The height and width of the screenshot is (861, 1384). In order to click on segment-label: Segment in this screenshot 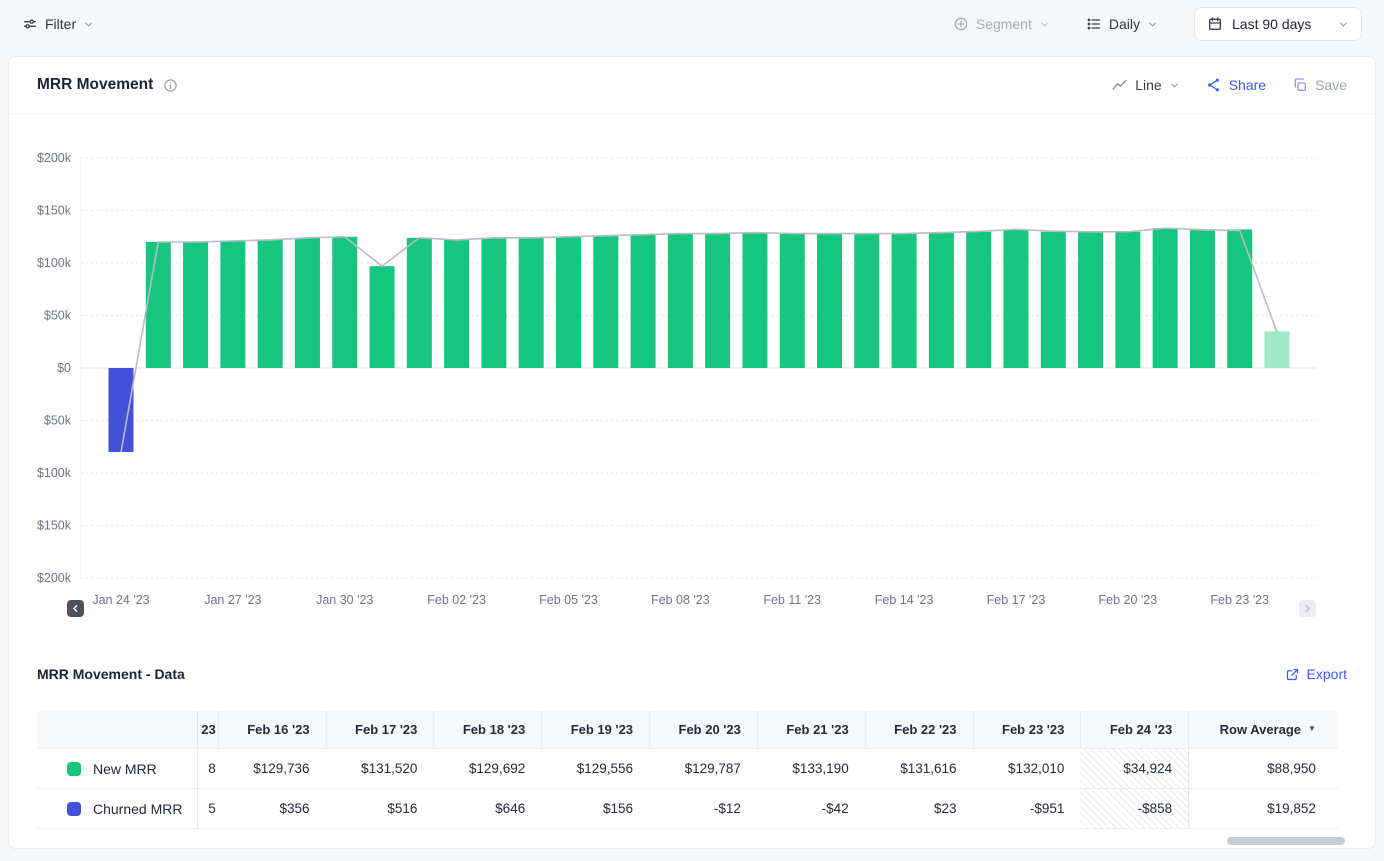, I will do `click(1003, 24)`.